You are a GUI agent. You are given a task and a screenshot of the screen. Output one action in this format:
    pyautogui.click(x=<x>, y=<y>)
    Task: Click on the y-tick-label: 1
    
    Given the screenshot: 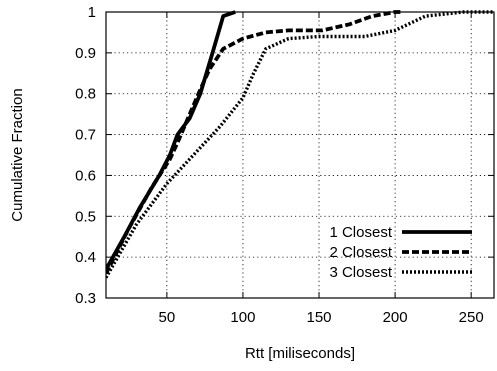 What is the action you would take?
    pyautogui.click(x=92, y=12)
    